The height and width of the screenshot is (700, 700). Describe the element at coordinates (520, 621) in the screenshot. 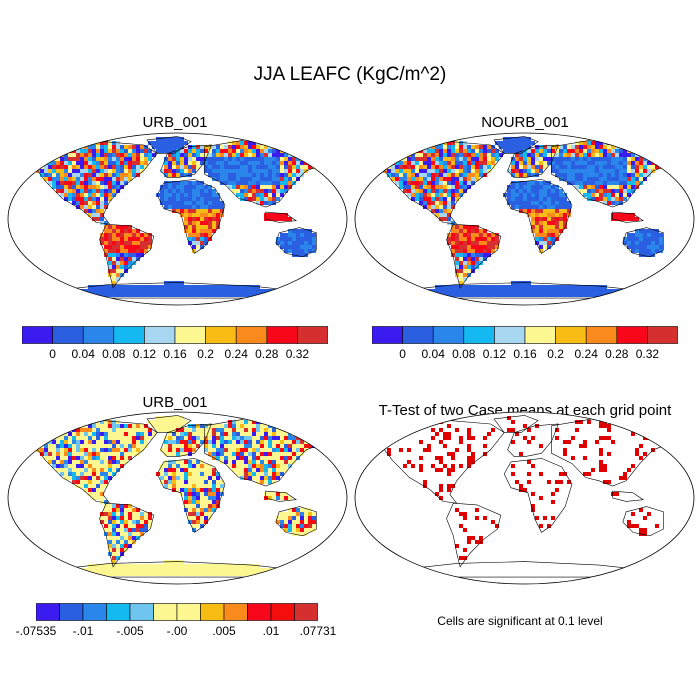

I see `significance-note: Cells are significant at 0.1 level` at that location.